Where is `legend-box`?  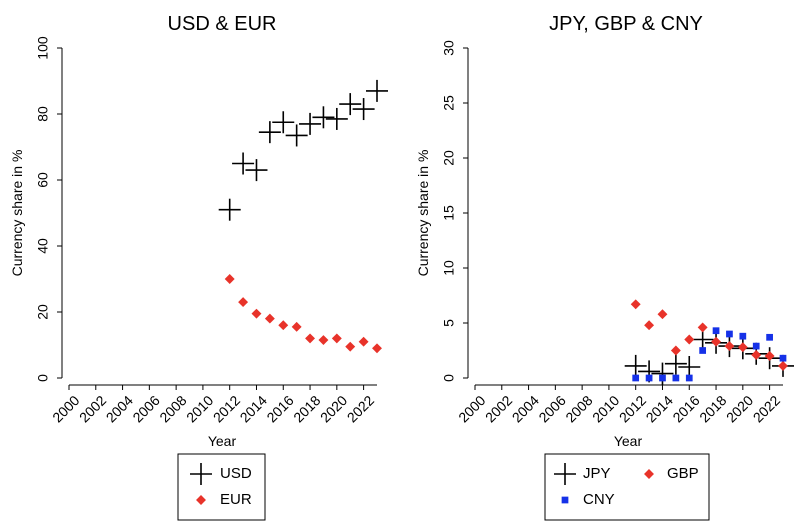
legend-box is located at coordinates (221, 487).